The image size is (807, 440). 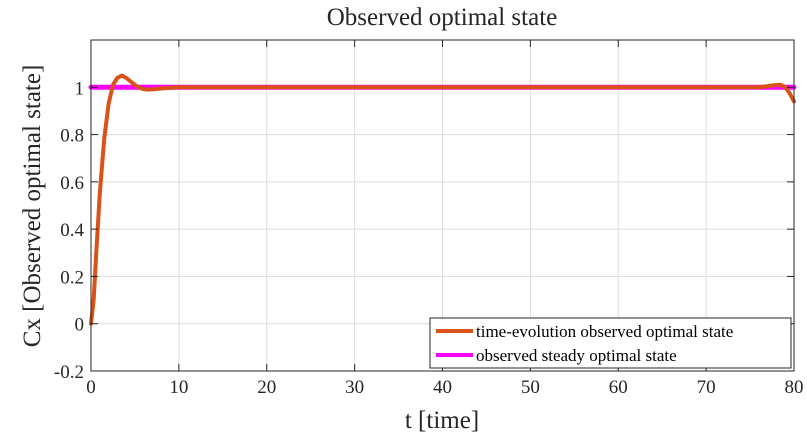 I want to click on y-tick-label: 0.8, so click(x=72, y=136).